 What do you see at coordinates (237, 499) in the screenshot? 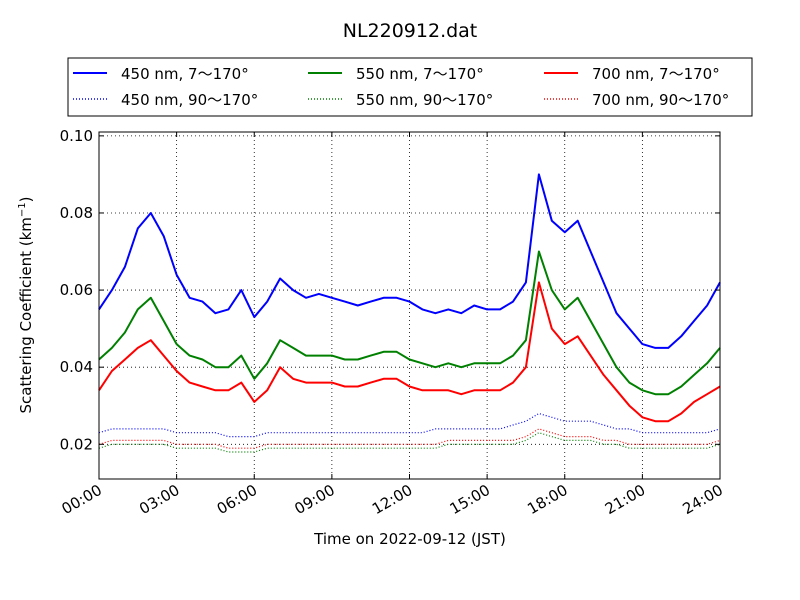
I see `x-tick-label: 06:00` at bounding box center [237, 499].